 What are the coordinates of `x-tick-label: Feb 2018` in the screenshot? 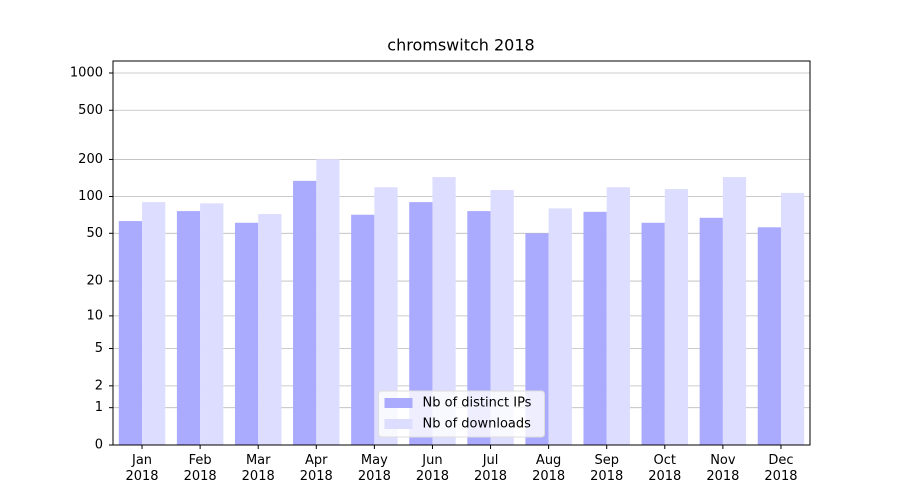 It's located at (200, 468).